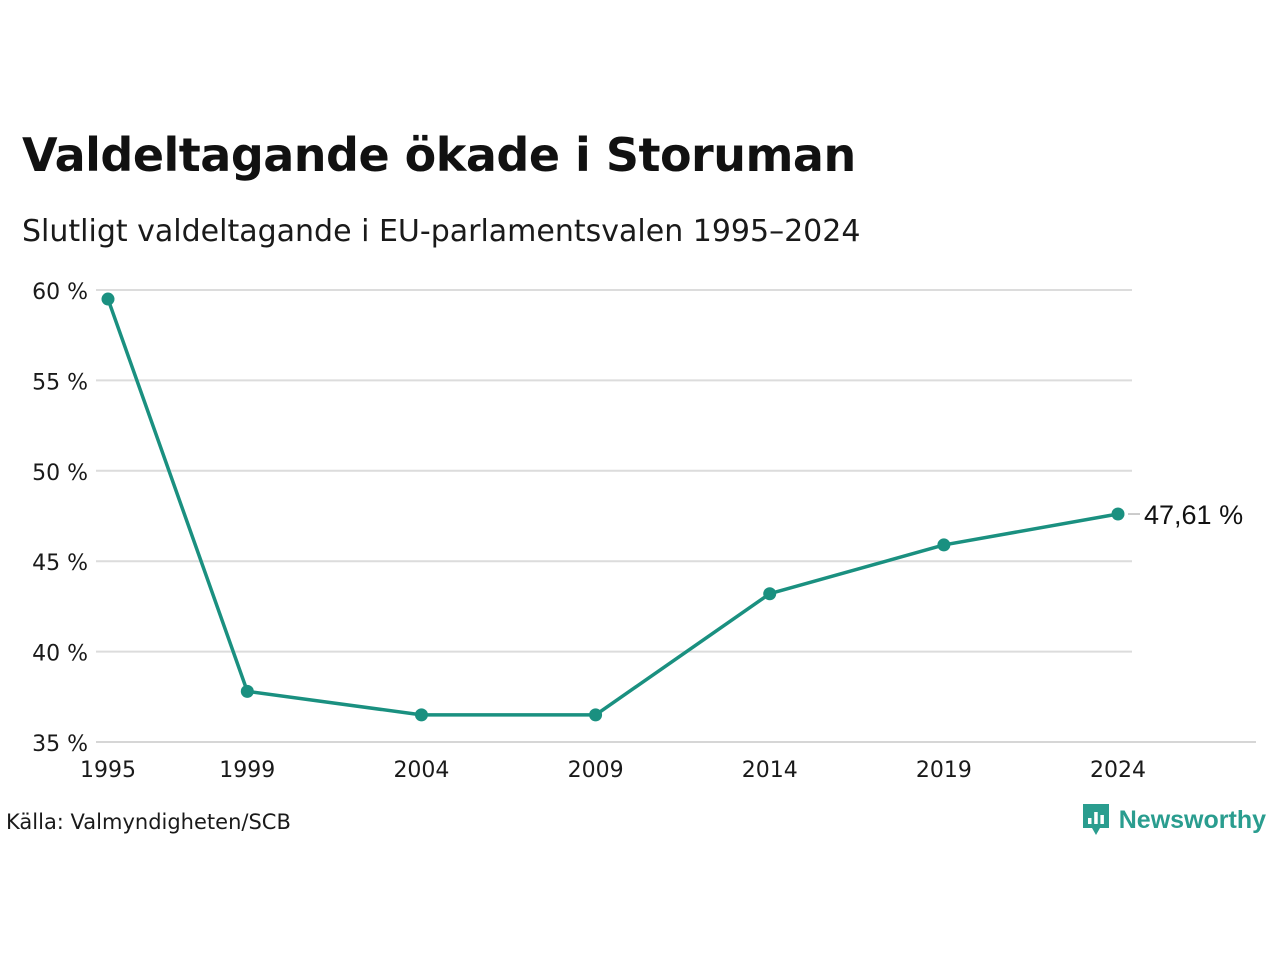  What do you see at coordinates (1193, 515) in the screenshot?
I see `end-value-label: 47,61 %` at bounding box center [1193, 515].